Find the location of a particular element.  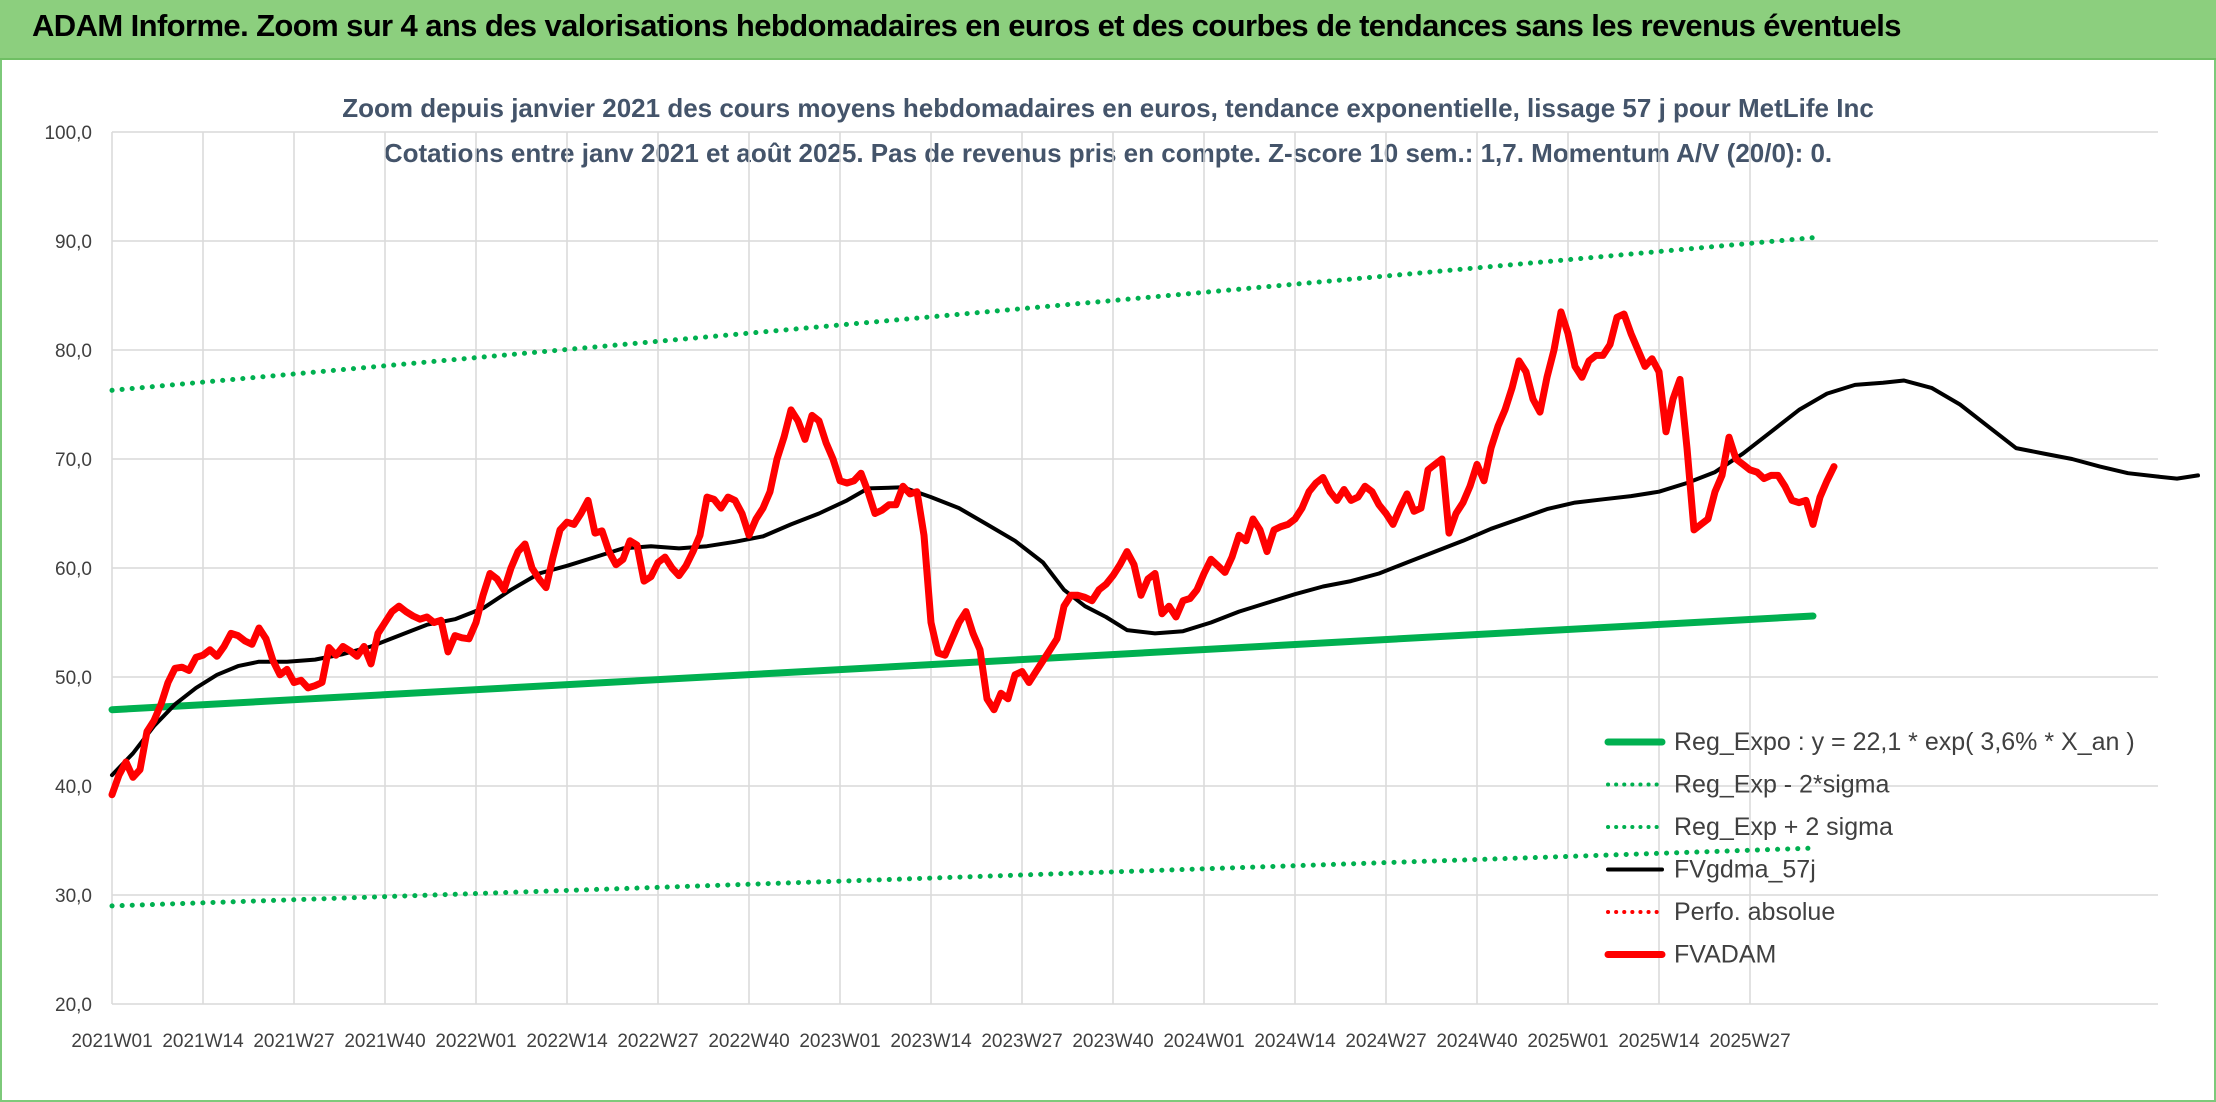

legend-label: Perfo. absolue is located at coordinates (1754, 912).